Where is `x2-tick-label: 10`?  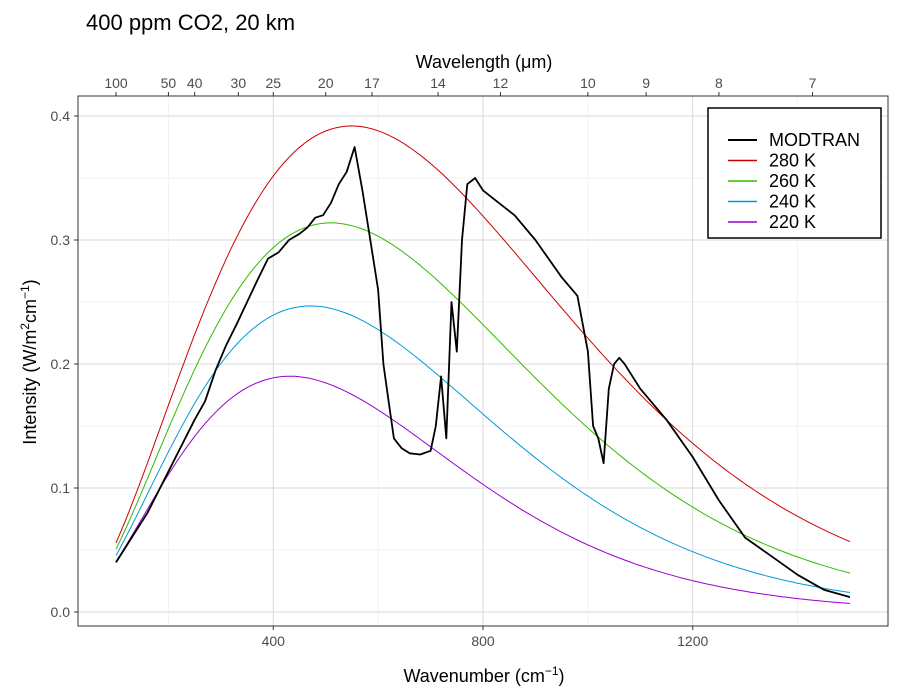
x2-tick-label: 10 is located at coordinates (588, 83).